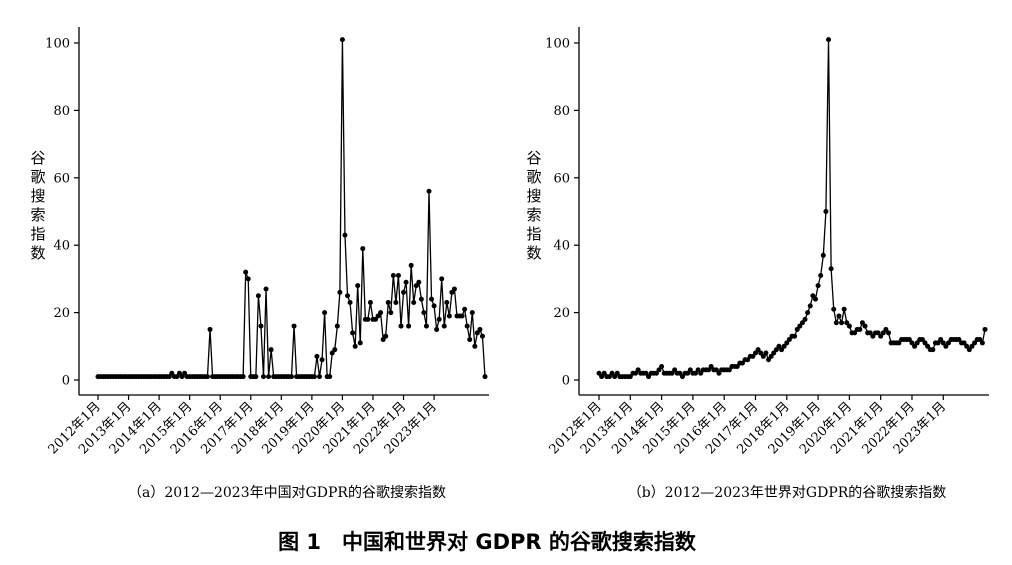  What do you see at coordinates (561, 246) in the screenshot?
I see `y-tick-label-b: 40` at bounding box center [561, 246].